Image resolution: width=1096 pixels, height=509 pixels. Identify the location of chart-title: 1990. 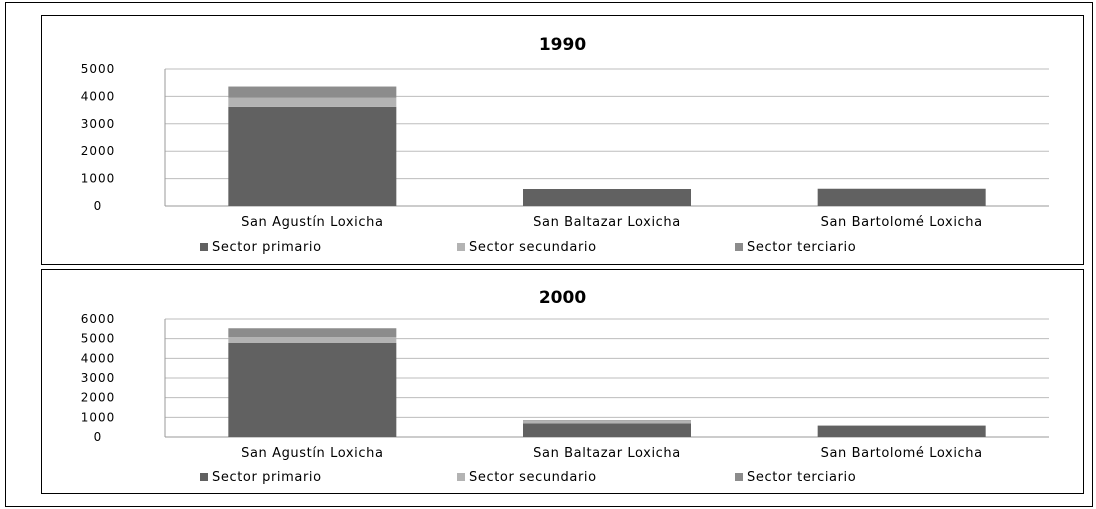
(562, 45).